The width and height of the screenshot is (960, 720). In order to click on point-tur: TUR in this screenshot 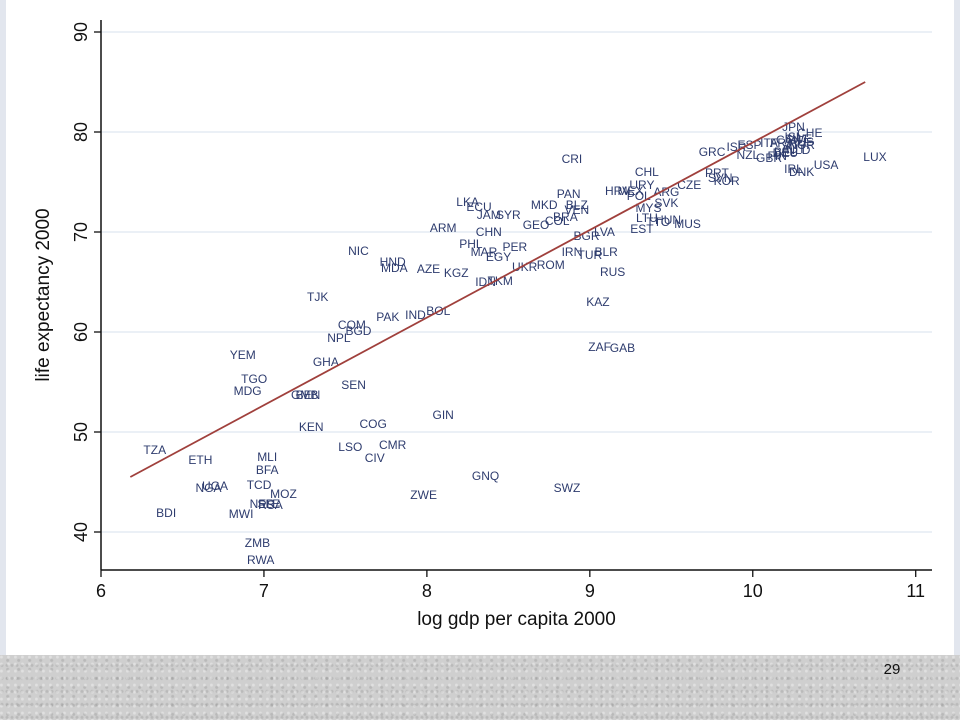, I will do `click(589, 255)`.